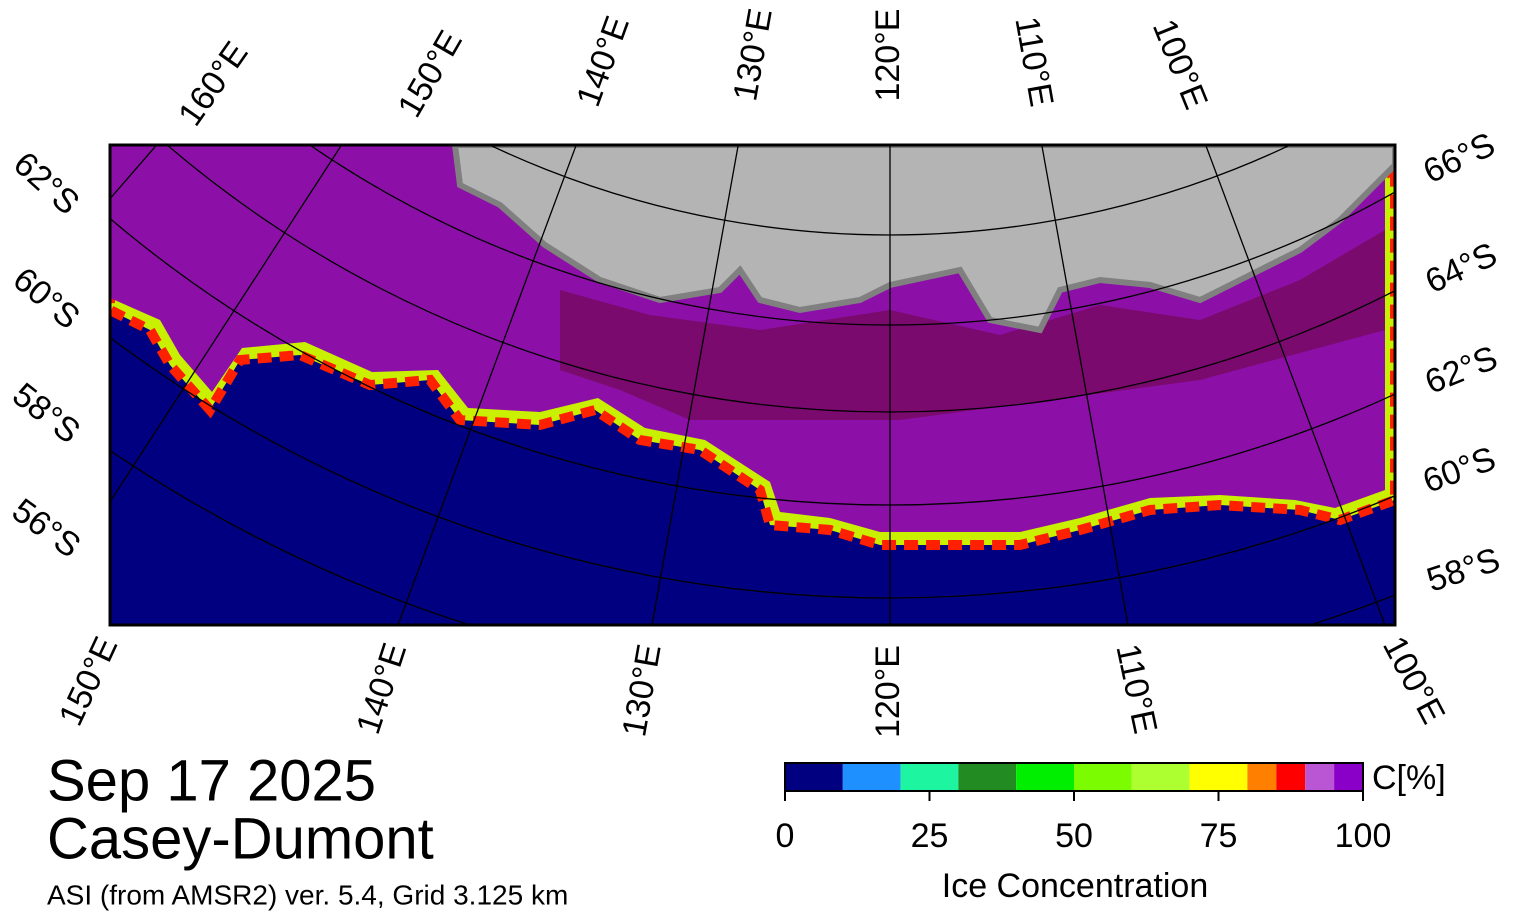  I want to click on colorbar-tick-label: 25, so click(930, 836).